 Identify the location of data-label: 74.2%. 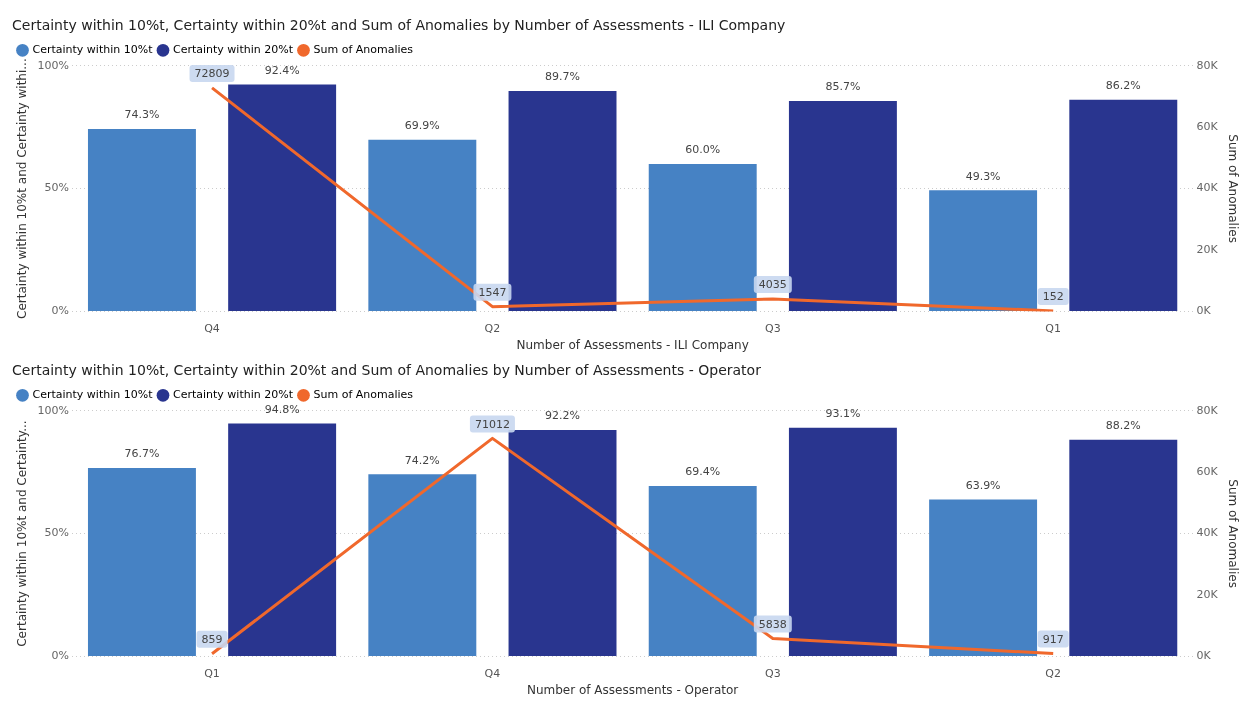
(422, 460).